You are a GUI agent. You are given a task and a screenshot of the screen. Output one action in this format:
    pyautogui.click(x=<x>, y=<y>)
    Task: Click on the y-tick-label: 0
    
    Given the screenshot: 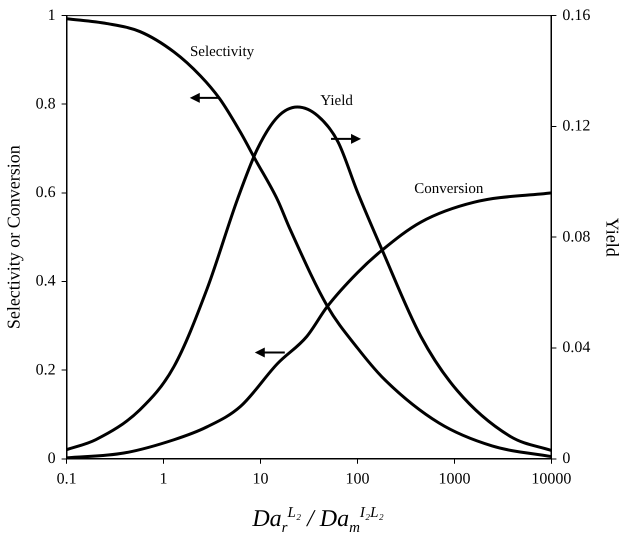 What is the action you would take?
    pyautogui.click(x=52, y=459)
    